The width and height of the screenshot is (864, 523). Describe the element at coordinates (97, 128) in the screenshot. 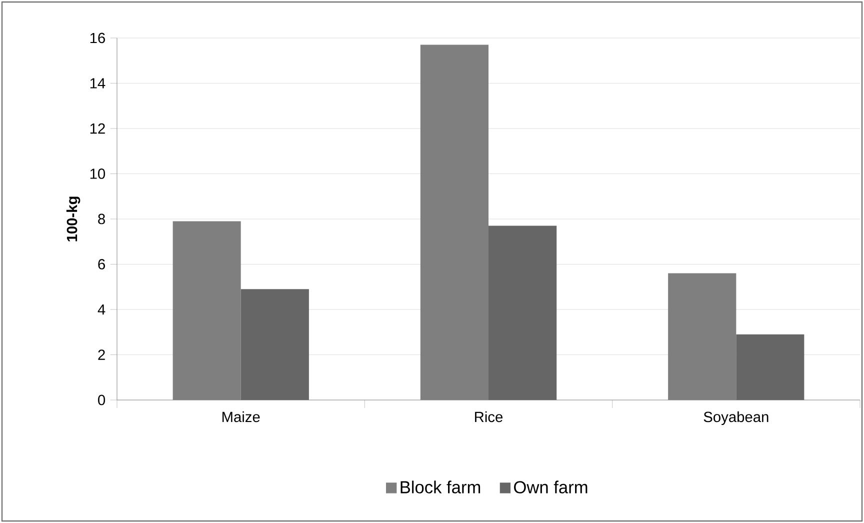

I see `y-tick-label: 12` at that location.